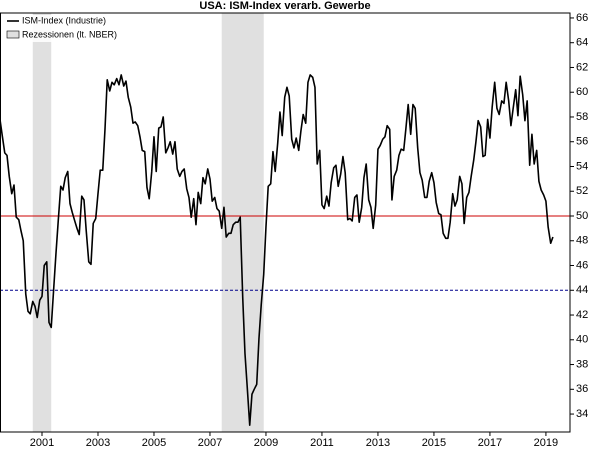 Image resolution: width=595 pixels, height=450 pixels. What do you see at coordinates (98, 443) in the screenshot?
I see `x-tick-label: 2003` at bounding box center [98, 443].